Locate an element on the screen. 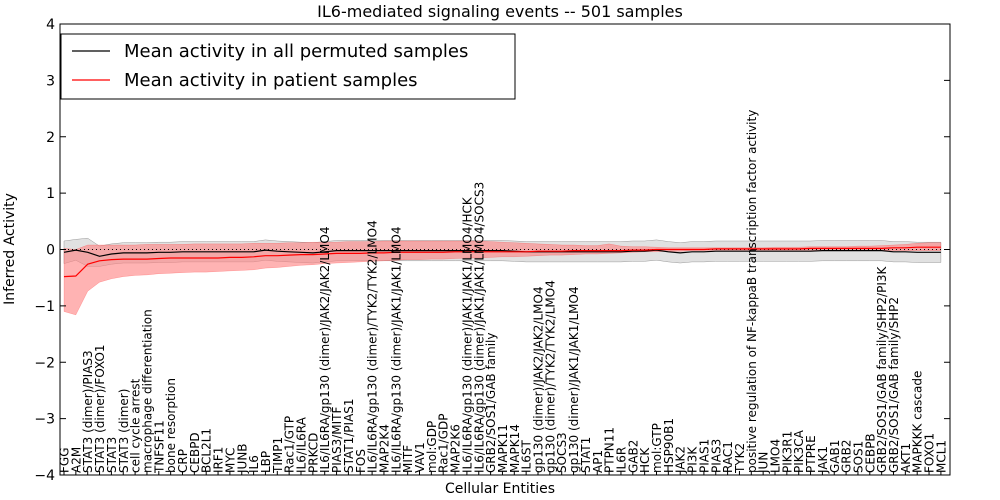  patient-samples-line is located at coordinates (502, 262).